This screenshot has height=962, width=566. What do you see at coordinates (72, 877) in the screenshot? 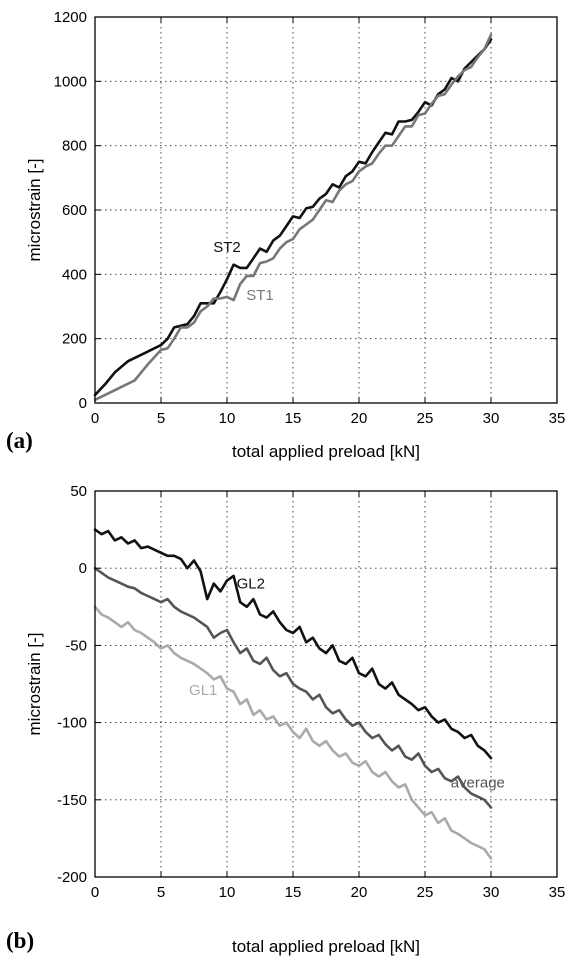
I see `y-tick-label: -200` at bounding box center [72, 877].